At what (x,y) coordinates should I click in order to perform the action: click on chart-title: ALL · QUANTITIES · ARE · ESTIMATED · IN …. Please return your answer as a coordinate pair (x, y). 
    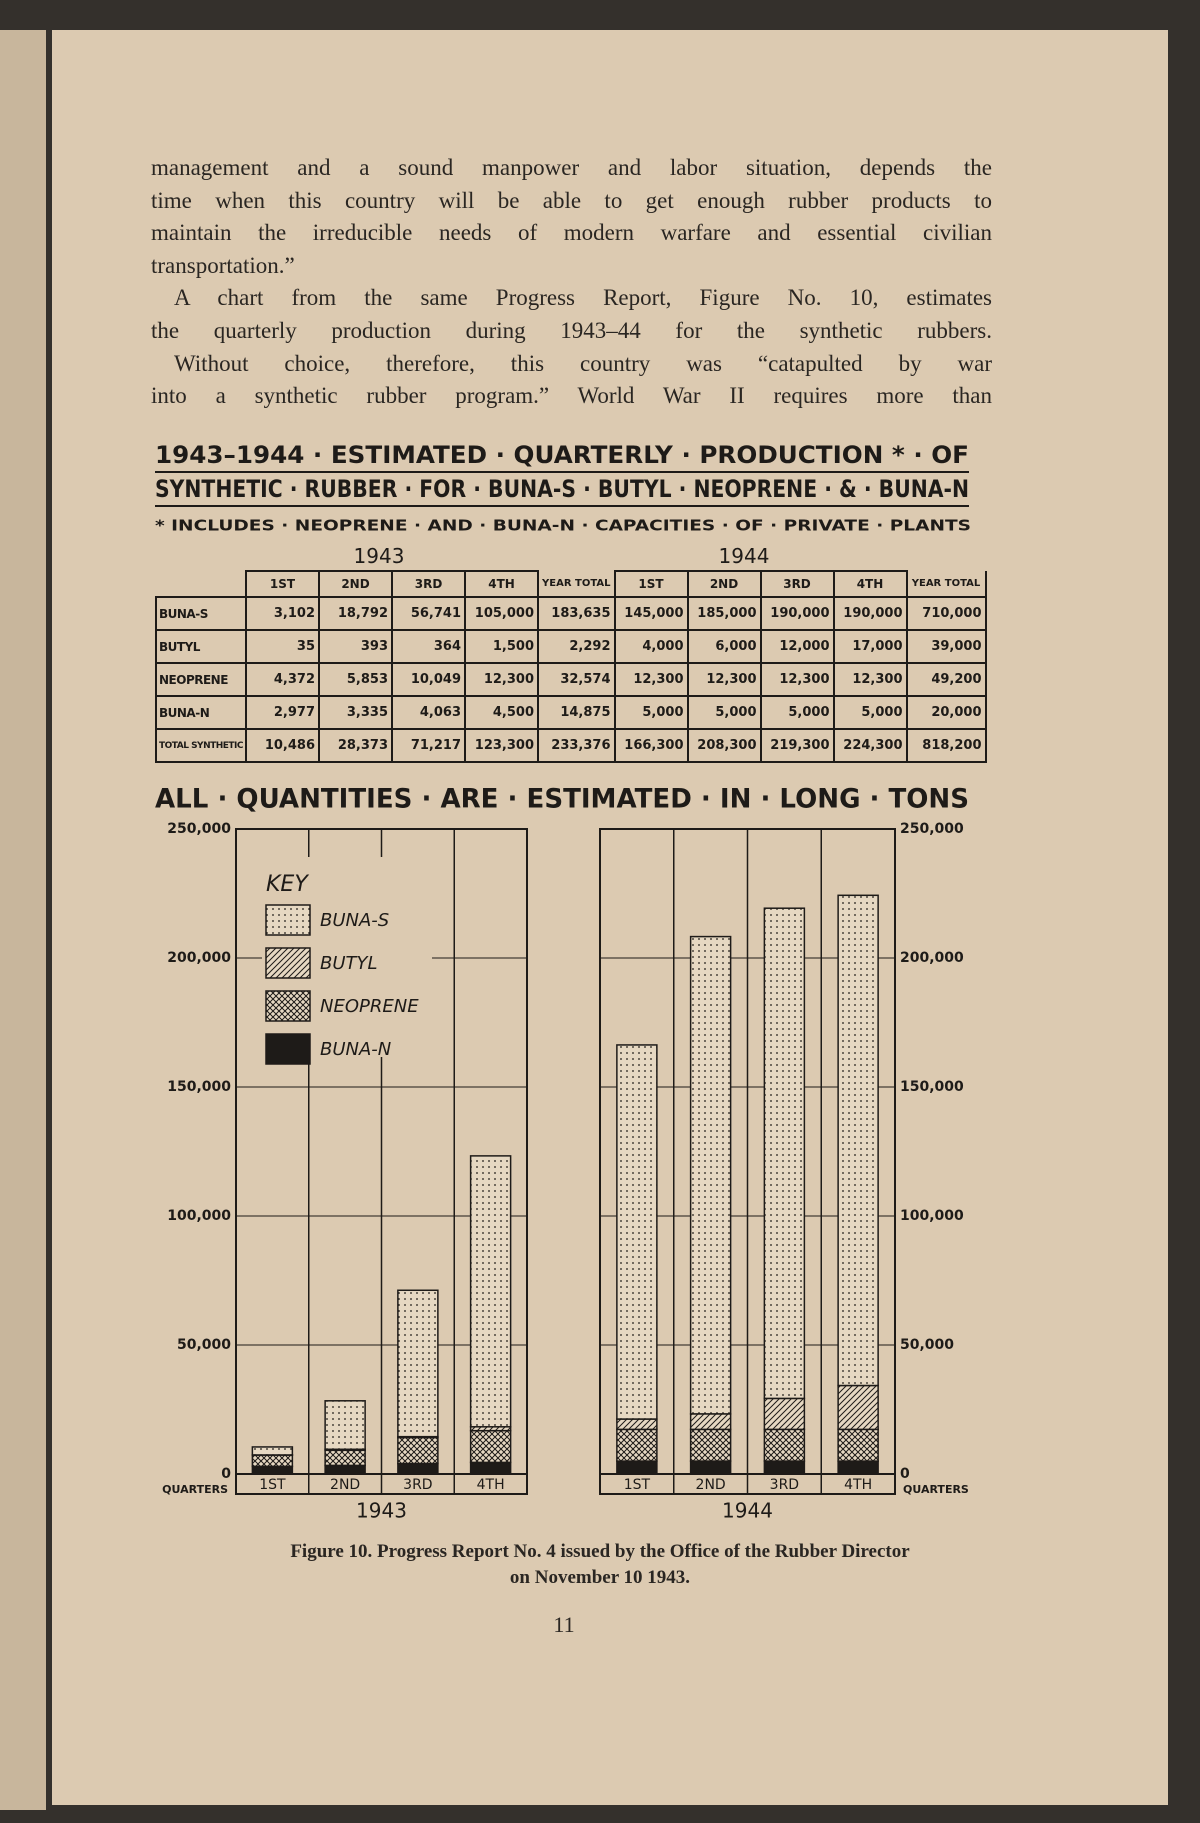
    Looking at the image, I should click on (562, 799).